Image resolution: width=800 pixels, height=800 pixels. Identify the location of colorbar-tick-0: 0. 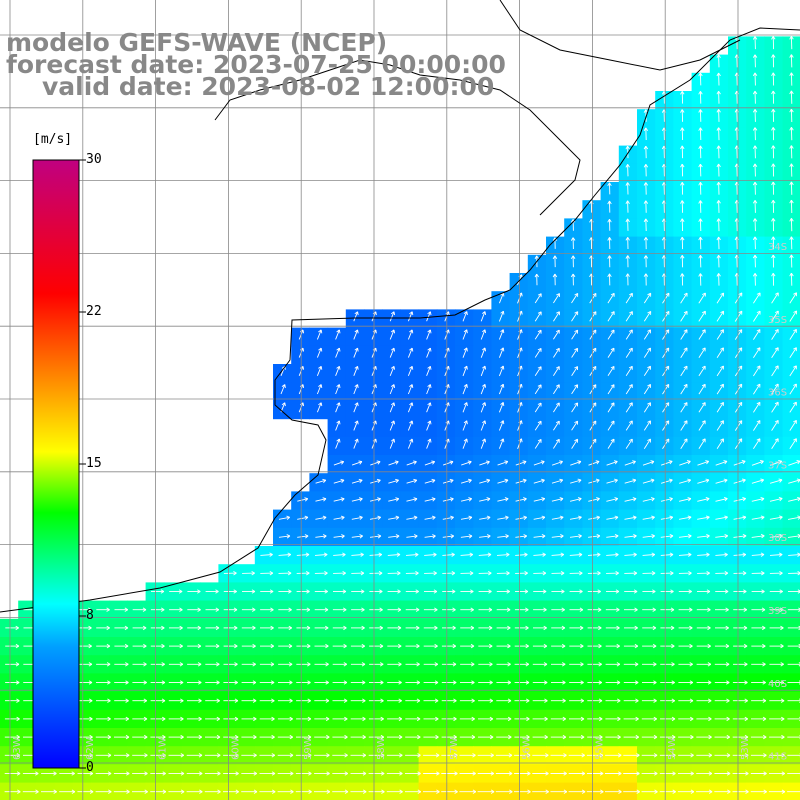
(90, 767).